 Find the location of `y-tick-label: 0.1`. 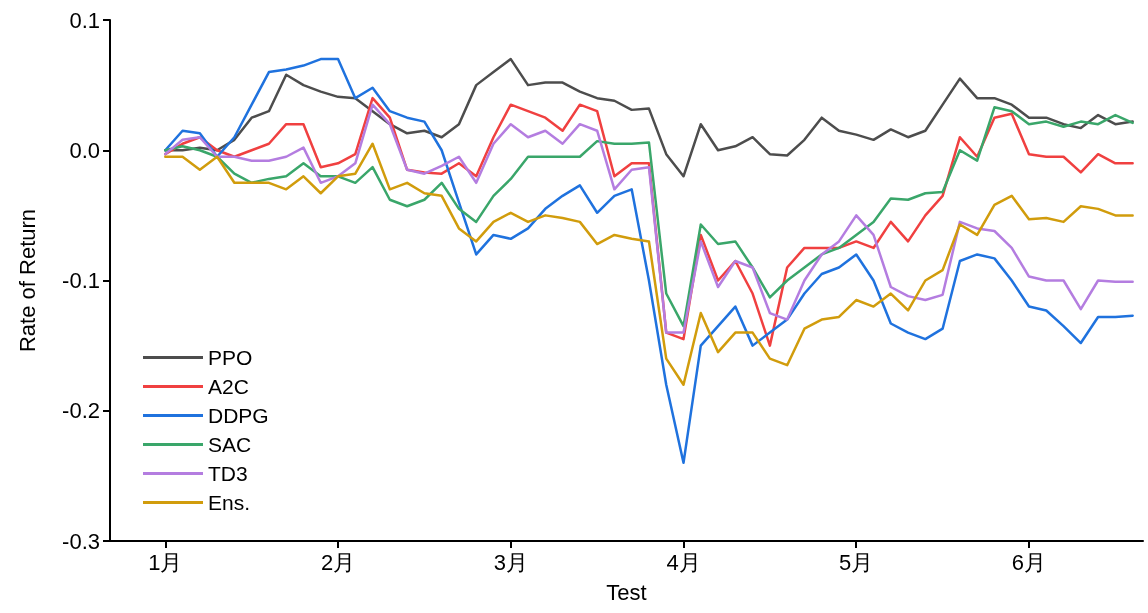

y-tick-label: 0.1 is located at coordinates (84, 20).